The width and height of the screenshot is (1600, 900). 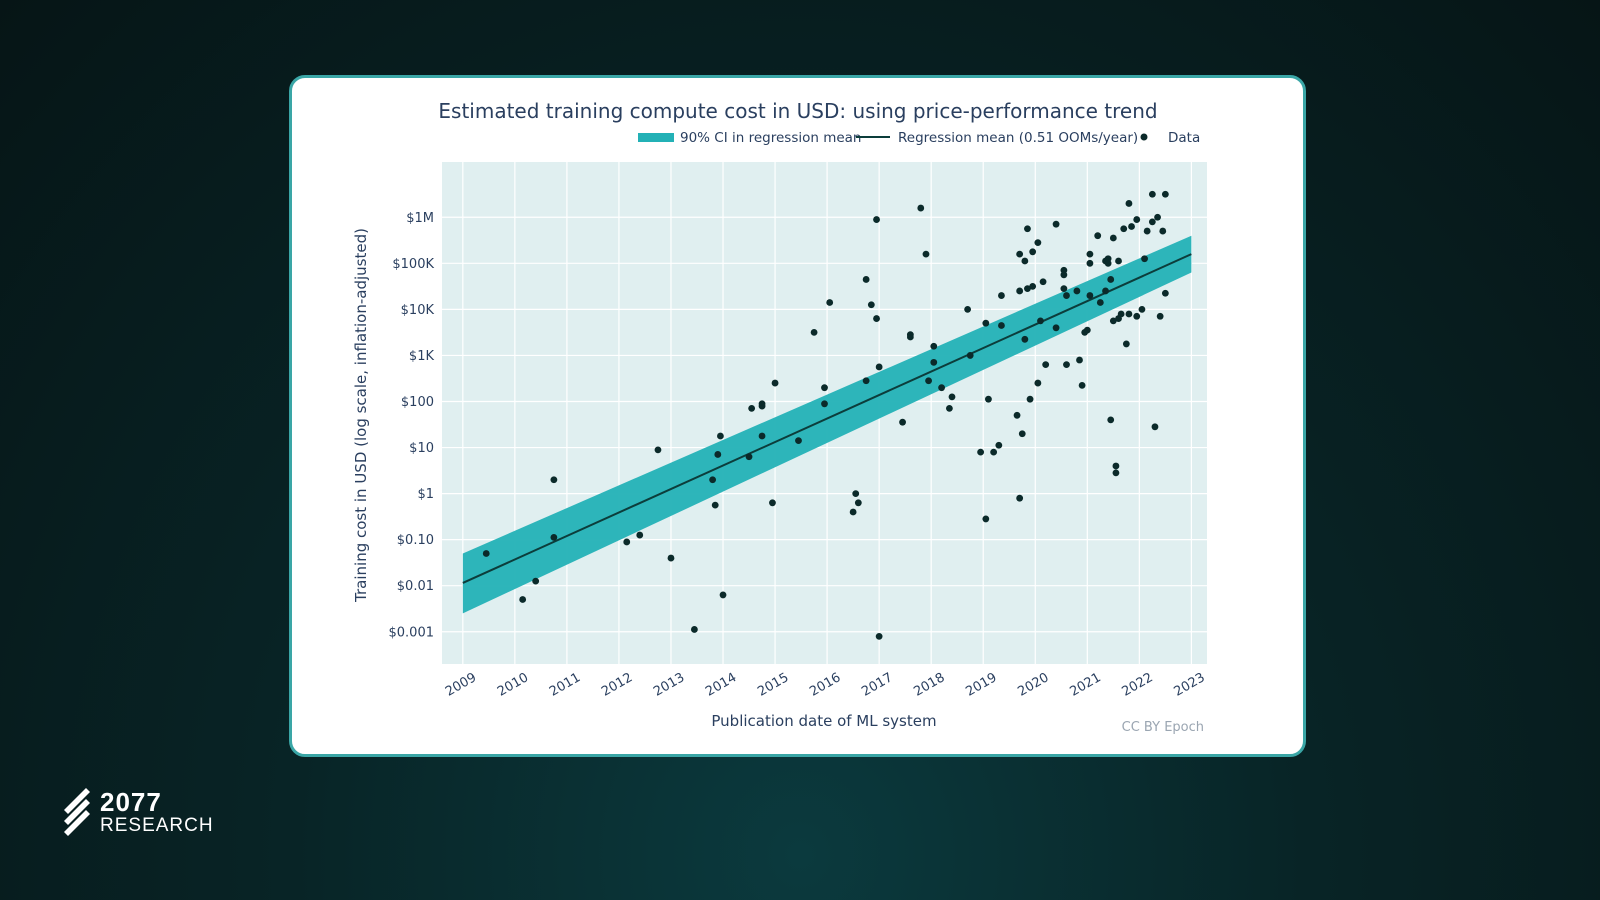 What do you see at coordinates (412, 425) in the screenshot?
I see `y-tick-labels: $0.001 $0.01 $0.10 $1 $10 $100 $1K $10K $100K $1M` at bounding box center [412, 425].